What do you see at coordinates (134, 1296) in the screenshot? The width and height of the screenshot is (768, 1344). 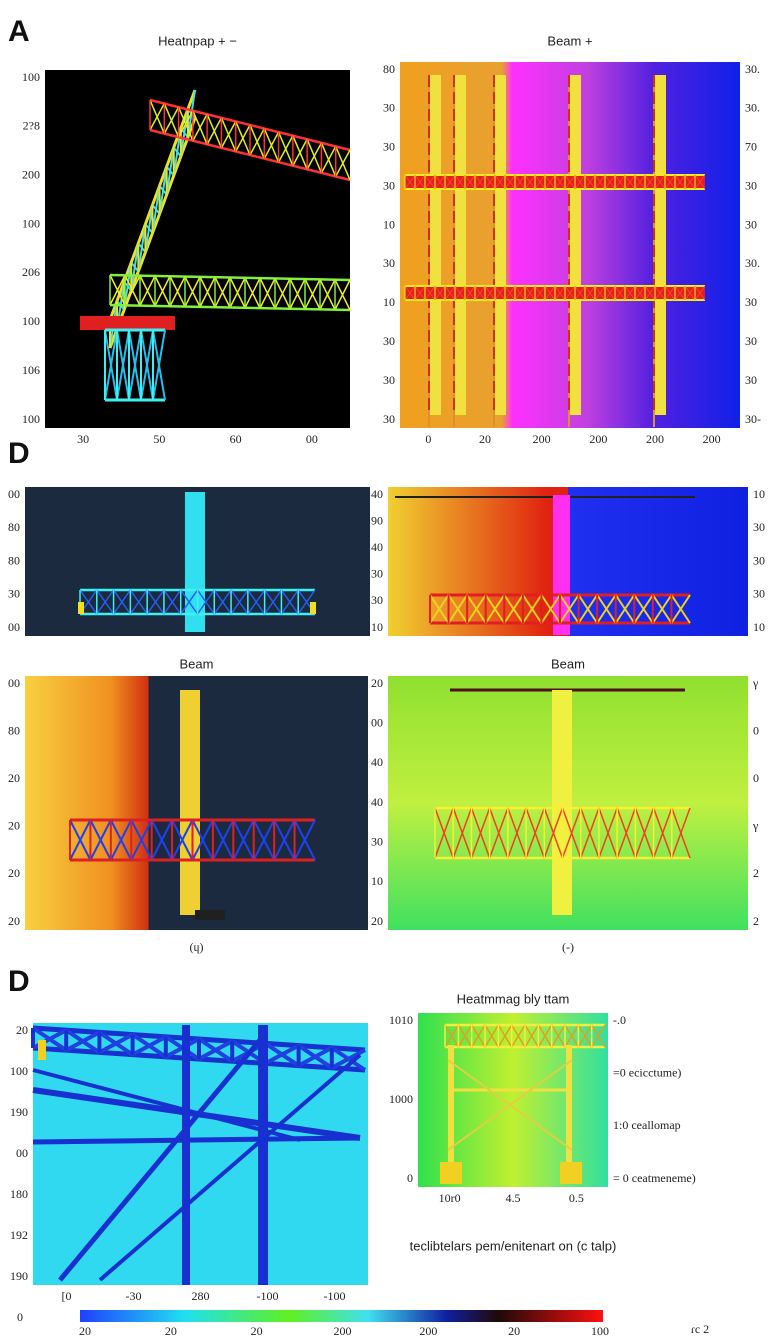 I see `x-labels: -30` at bounding box center [134, 1296].